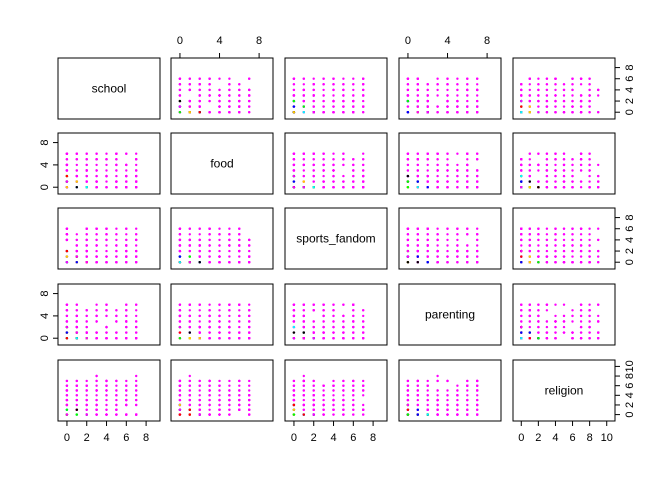 This screenshot has width=672, height=480. I want to click on panel-frame, so click(450, 390).